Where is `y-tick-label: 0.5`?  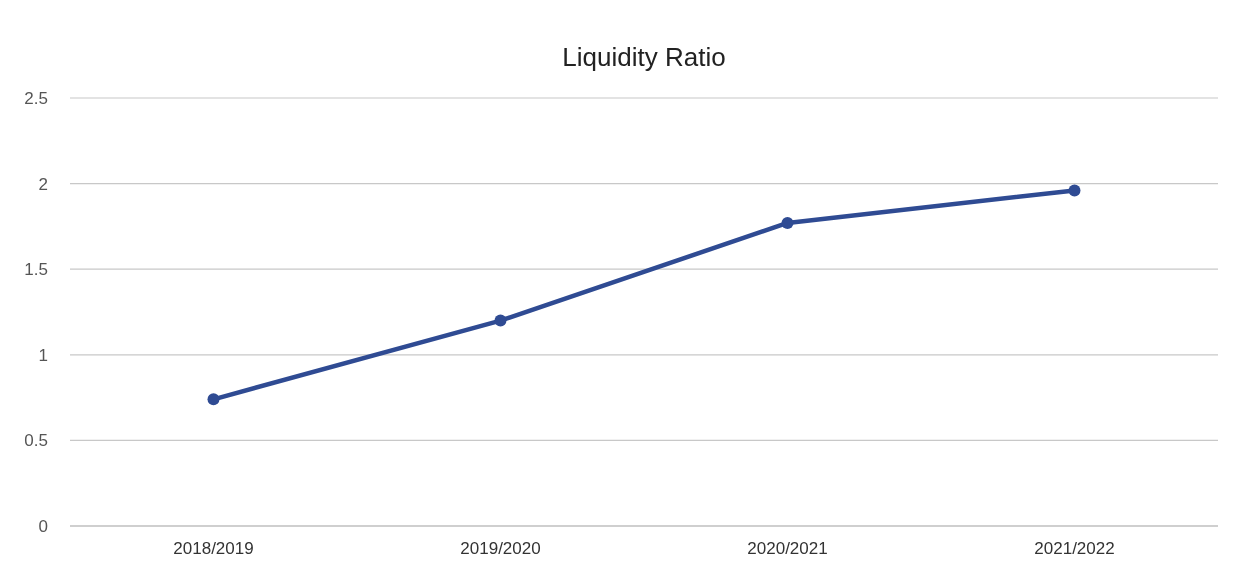 y-tick-label: 0.5 is located at coordinates (36, 441).